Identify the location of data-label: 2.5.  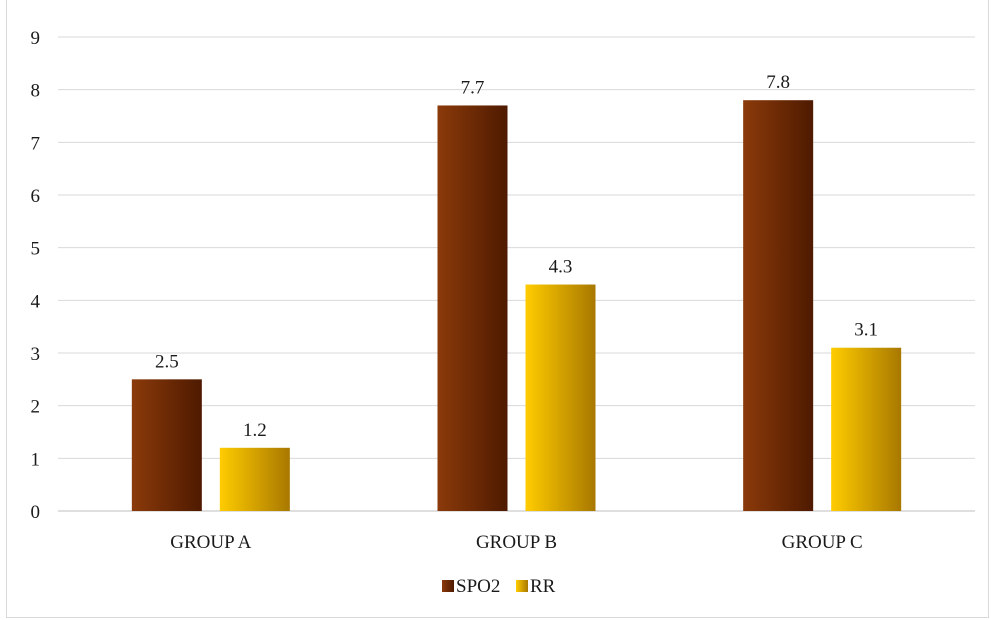
(167, 361).